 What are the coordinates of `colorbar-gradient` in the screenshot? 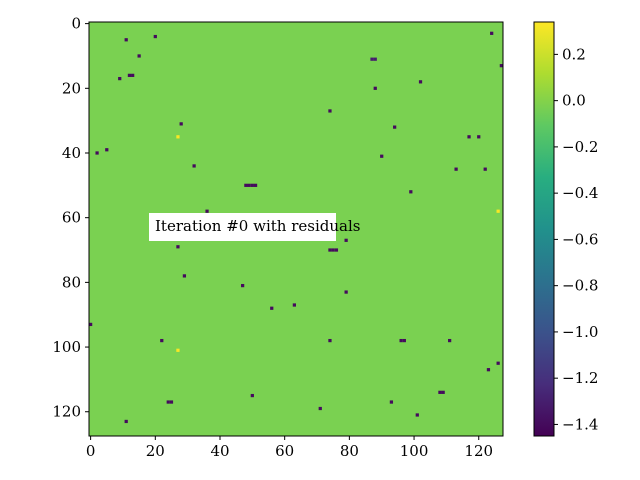 It's located at (544, 229).